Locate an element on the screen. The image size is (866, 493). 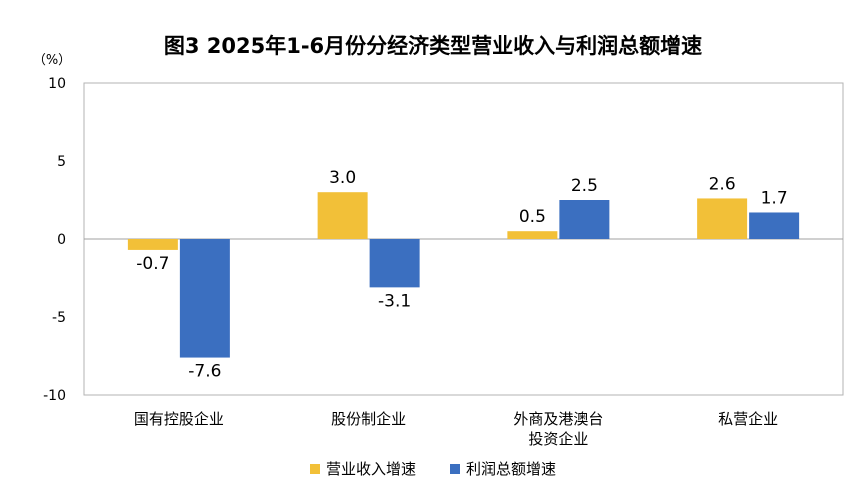
legend-label-revenue: 营业收入增速 is located at coordinates (370, 469).